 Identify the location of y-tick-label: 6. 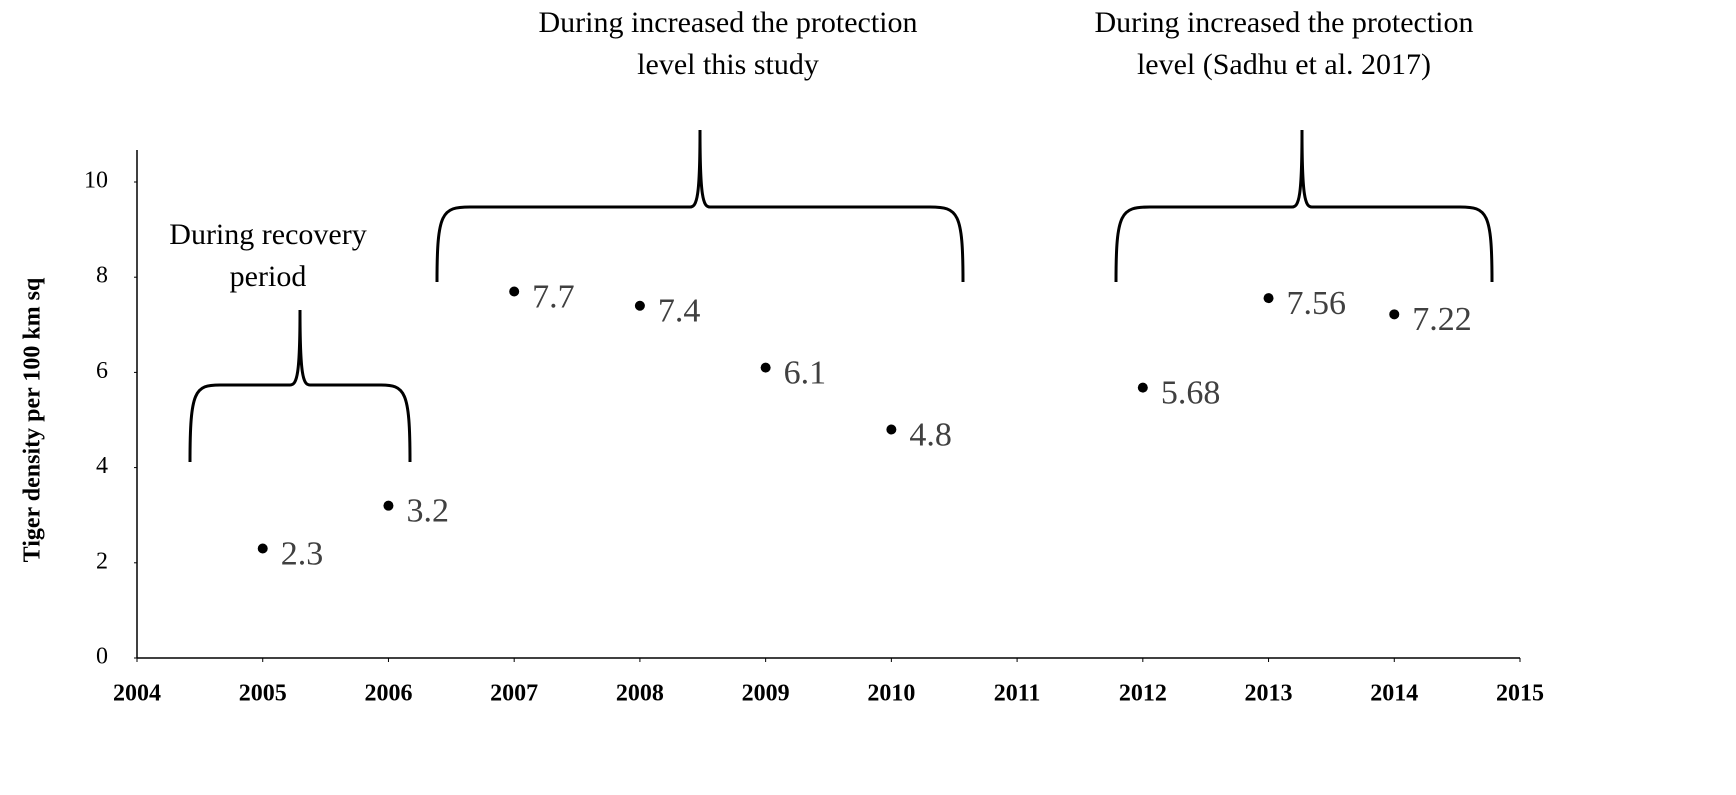
(102, 371).